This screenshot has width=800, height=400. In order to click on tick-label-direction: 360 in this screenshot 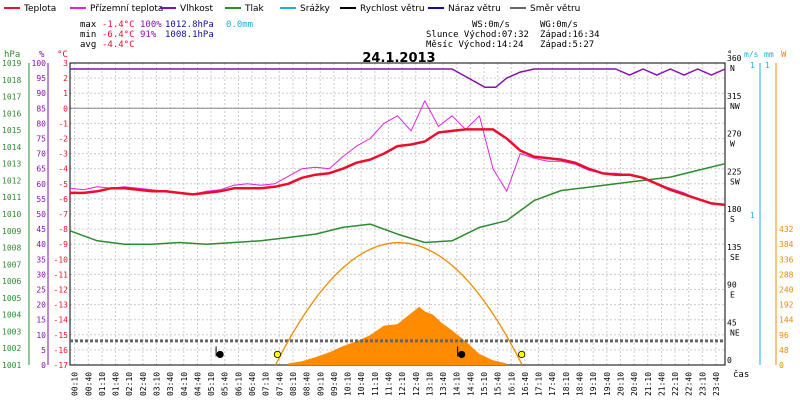, I will do `click(734, 58)`.